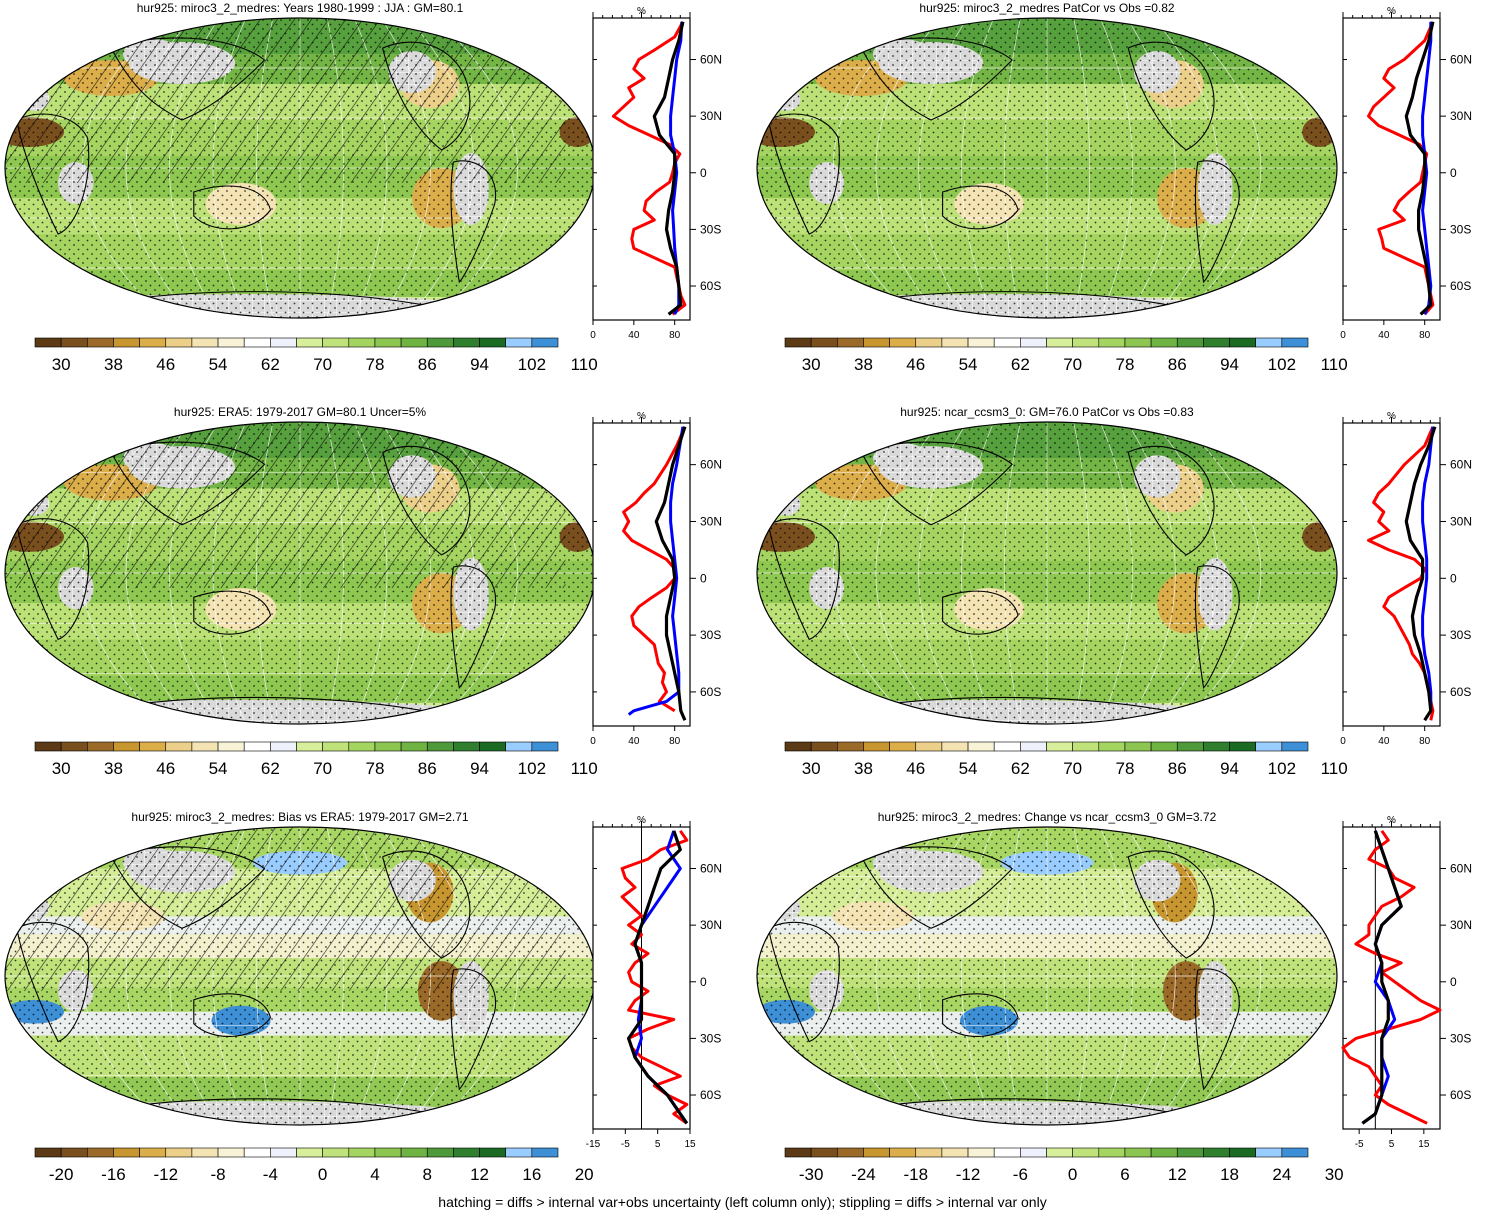 The width and height of the screenshot is (1485, 1212). Describe the element at coordinates (1072, 1174) in the screenshot. I see `colorbar-label: 0` at that location.